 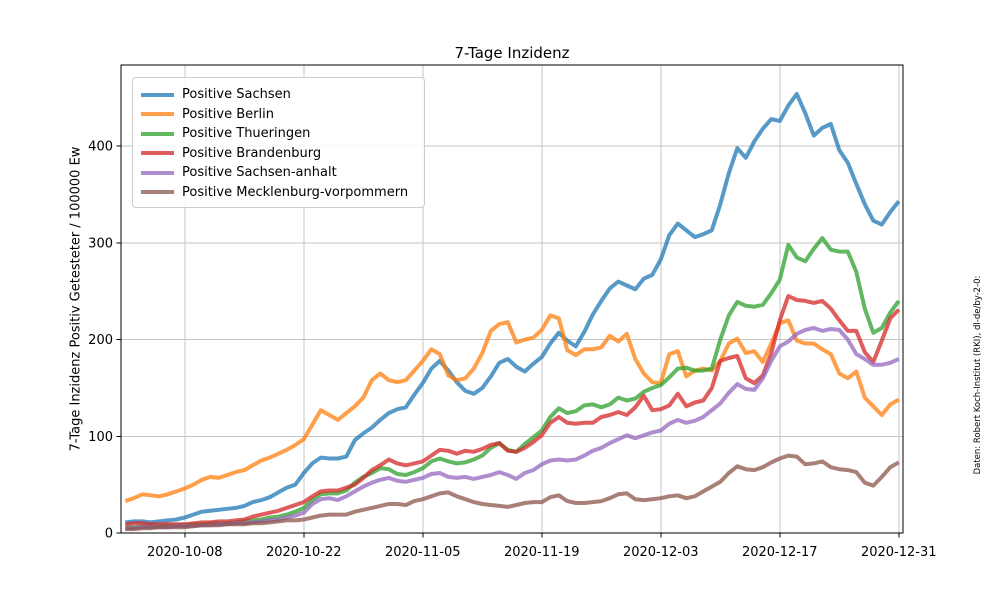 I want to click on x-tick-label: 2020-12-17, so click(x=780, y=552).